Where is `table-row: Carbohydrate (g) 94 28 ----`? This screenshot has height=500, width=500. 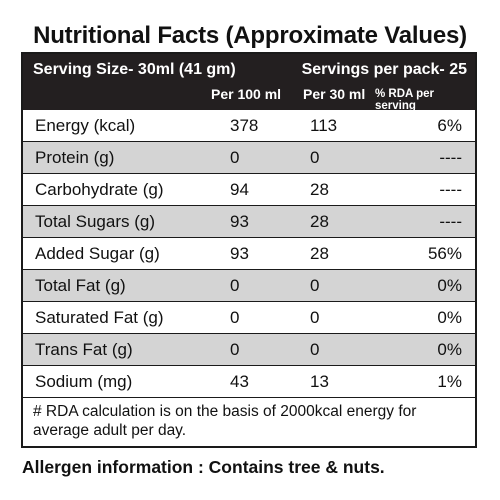 table-row: Carbohydrate (g) 94 28 ---- is located at coordinates (249, 190).